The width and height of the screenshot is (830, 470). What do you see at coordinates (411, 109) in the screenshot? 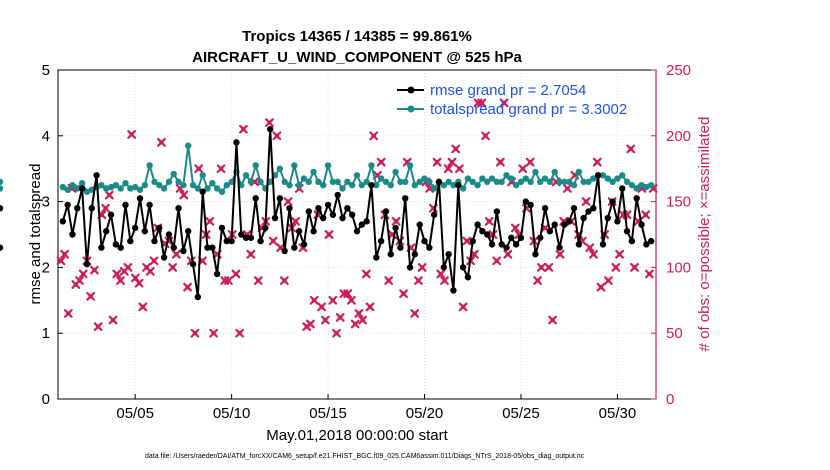
I see `legend-spread-marker` at bounding box center [411, 109].